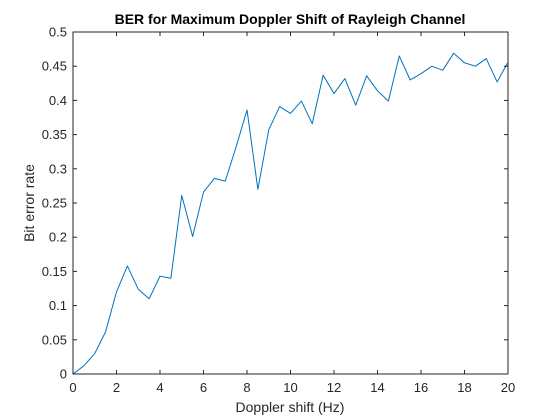  I want to click on y-tick-label: 0.35, so click(54, 134).